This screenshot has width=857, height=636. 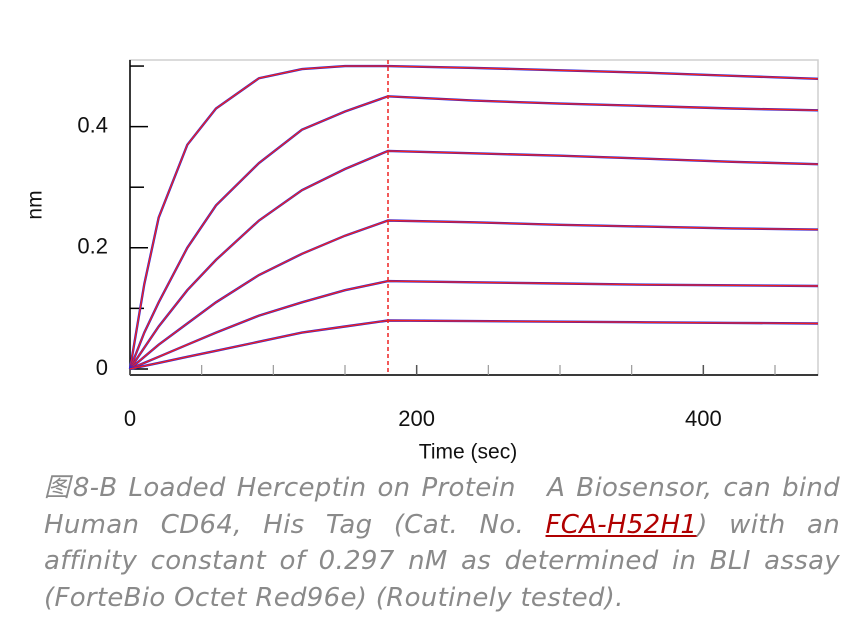 What do you see at coordinates (35, 204) in the screenshot?
I see `y-axis-label: nm` at bounding box center [35, 204].